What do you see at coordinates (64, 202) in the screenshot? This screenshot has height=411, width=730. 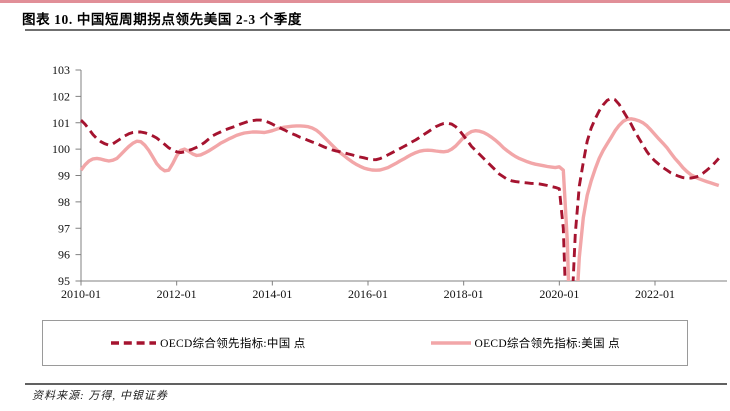 I see `y-axis-tick-label: 98` at bounding box center [64, 202].